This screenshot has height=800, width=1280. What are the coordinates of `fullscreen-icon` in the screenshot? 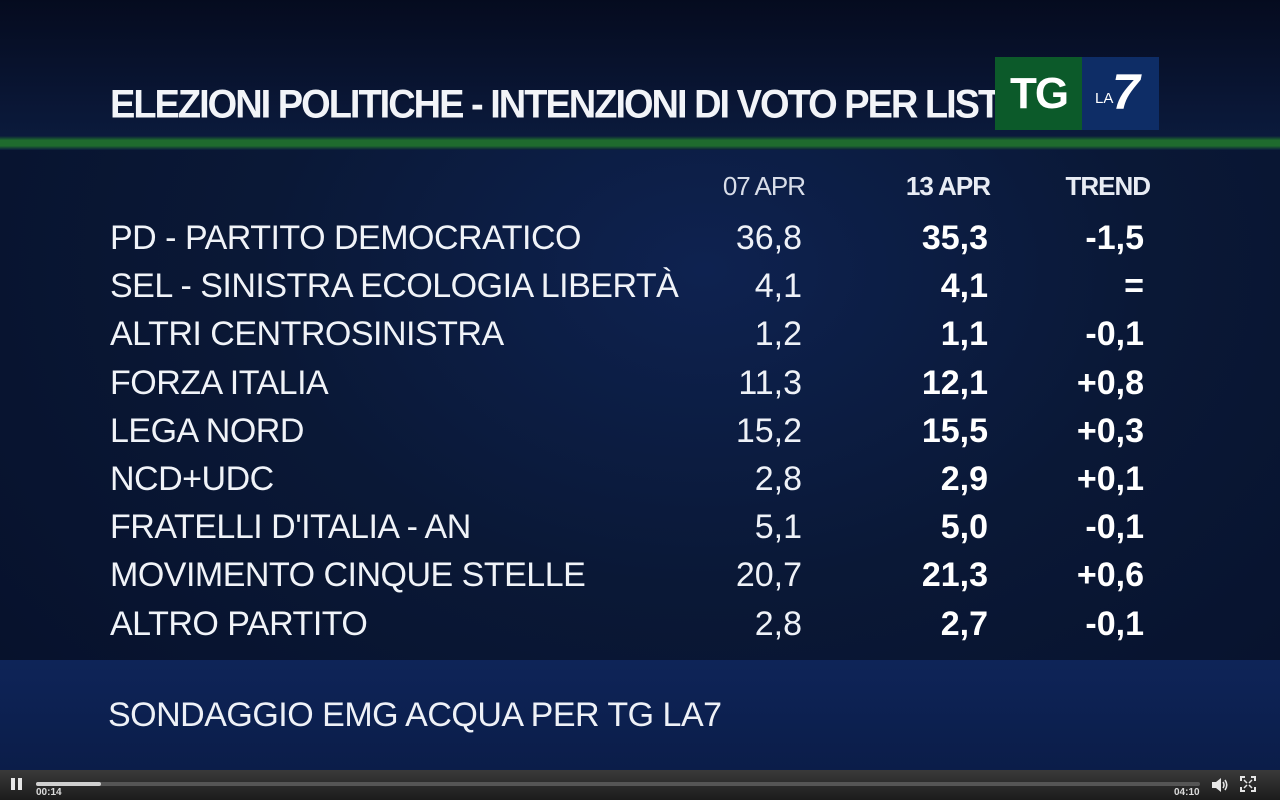 It's located at (1248, 784).